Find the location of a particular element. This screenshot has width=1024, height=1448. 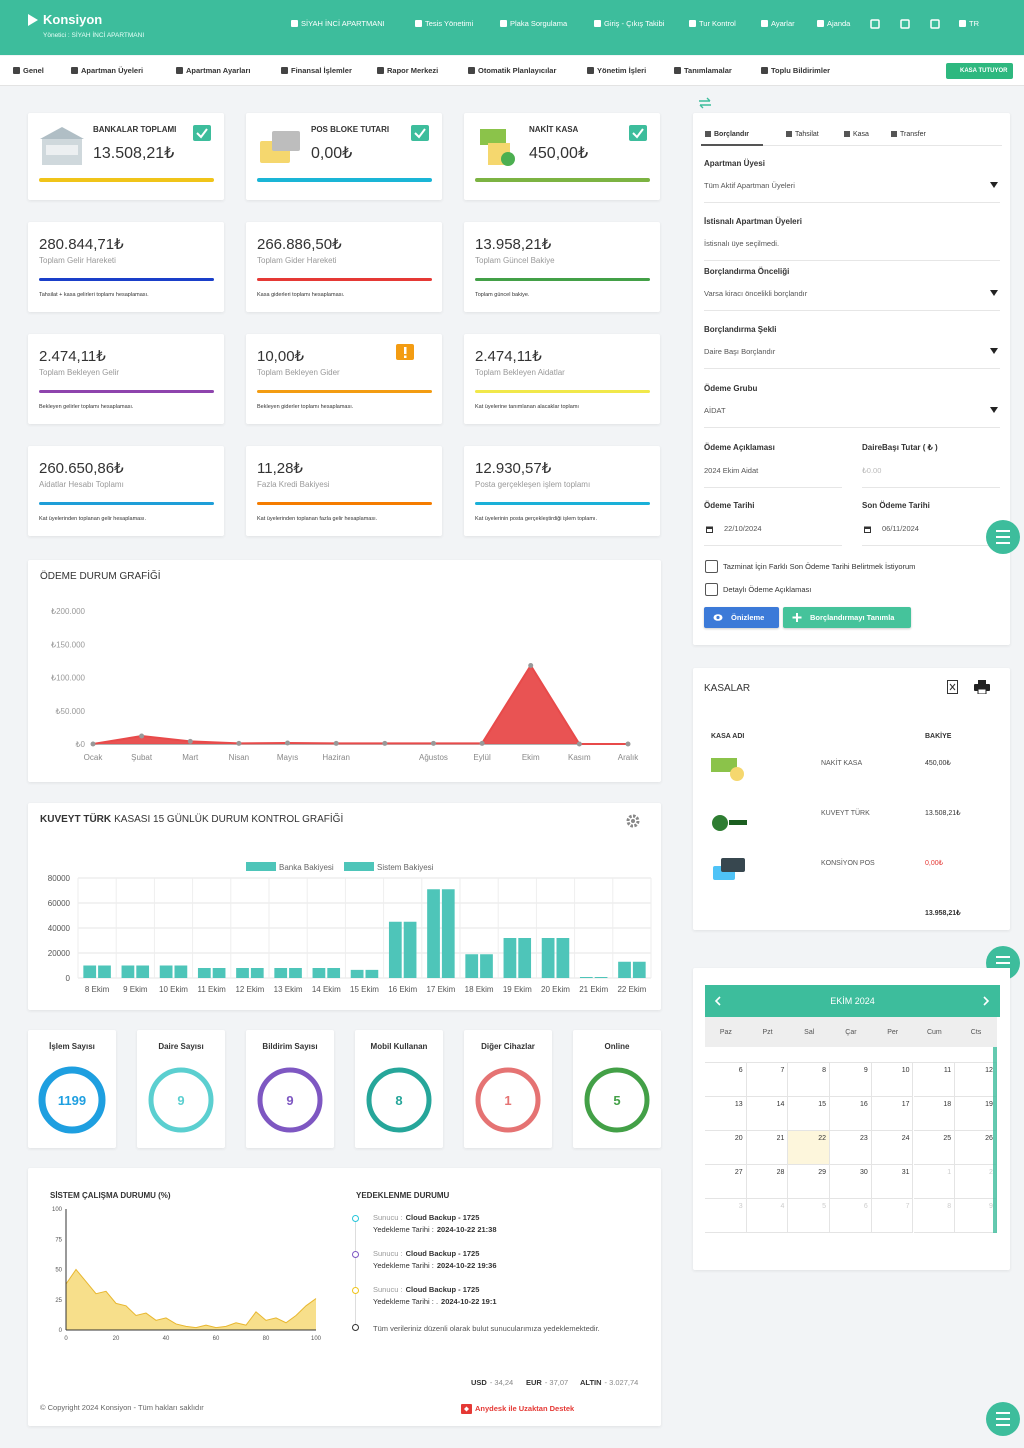

prev-button is located at coordinates (718, 1001).